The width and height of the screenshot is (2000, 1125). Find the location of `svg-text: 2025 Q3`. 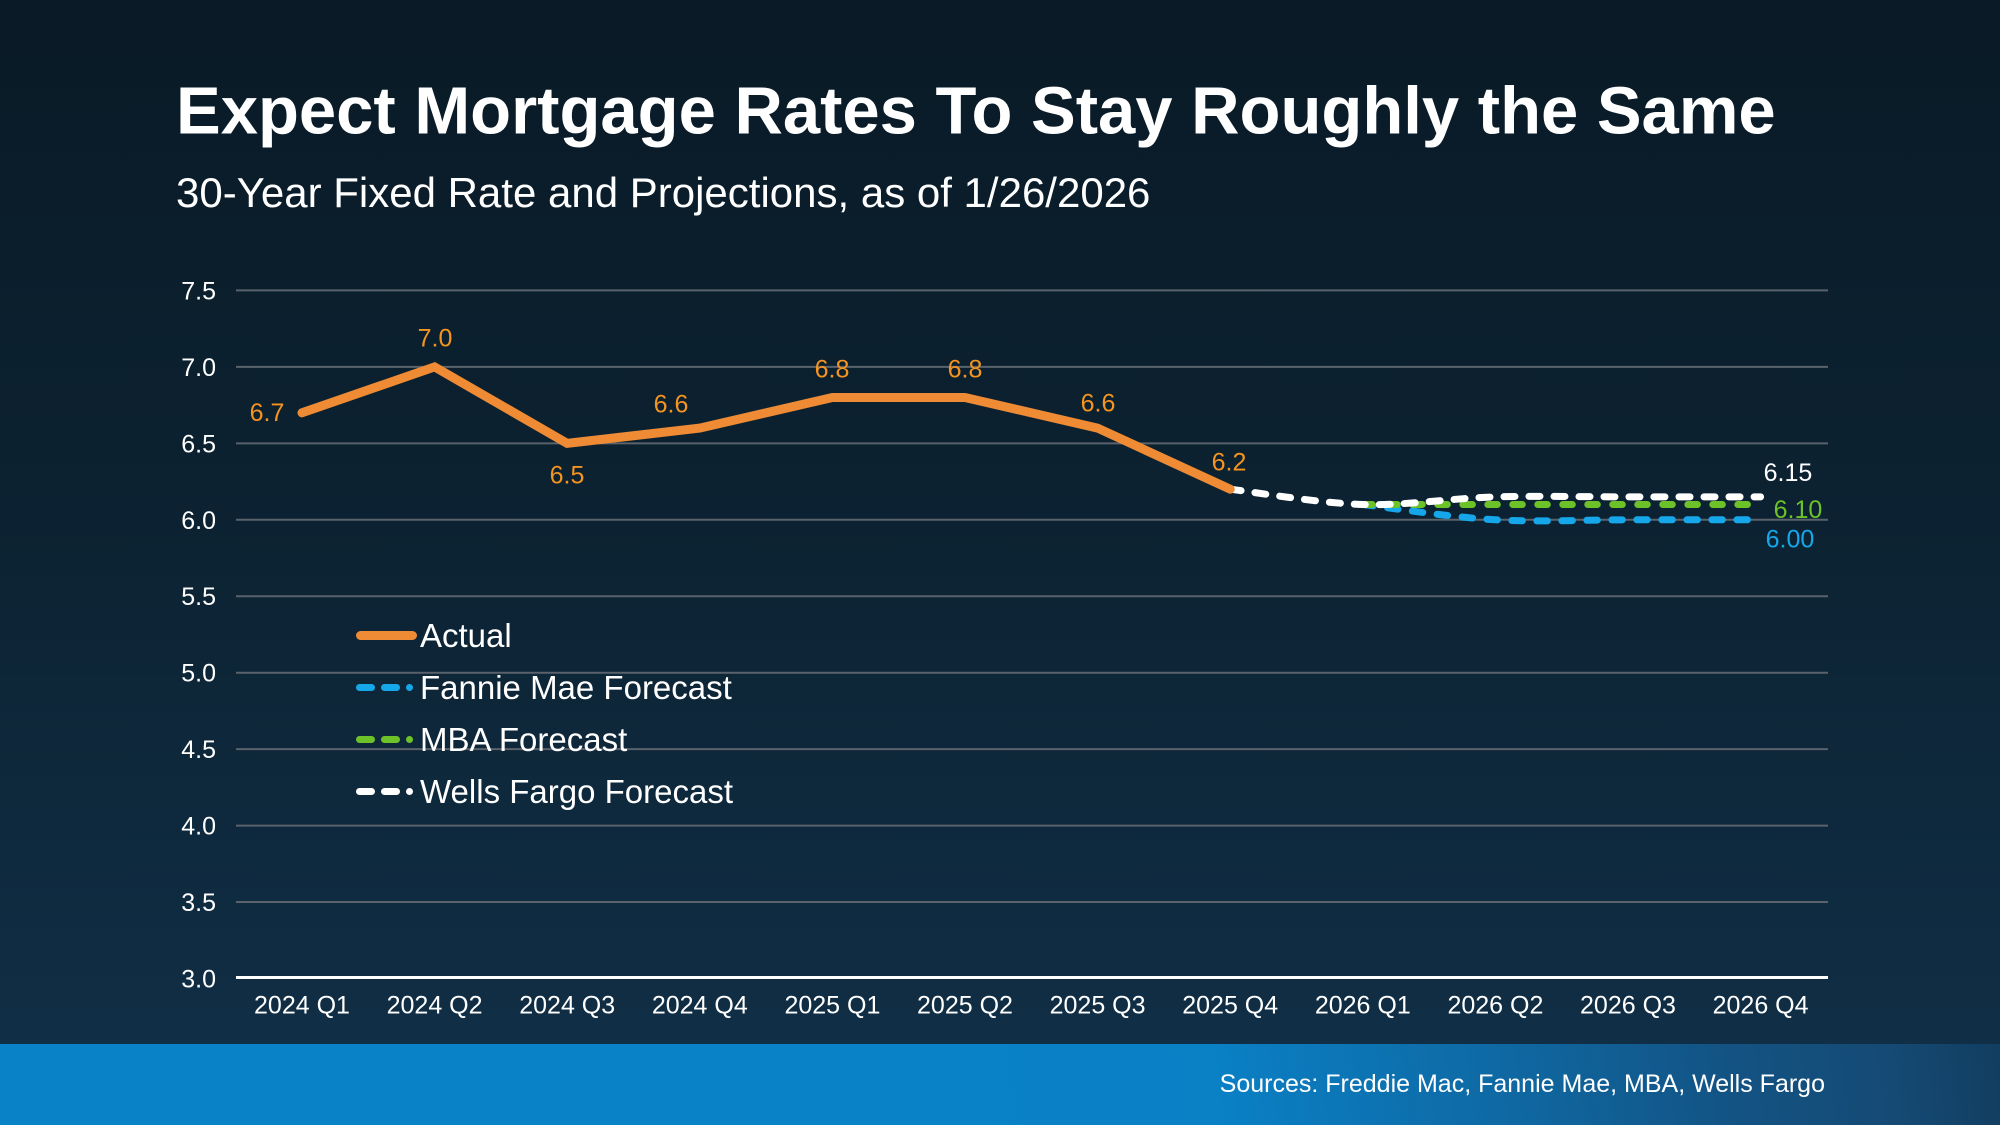

svg-text: 2025 Q3 is located at coordinates (1098, 1006).